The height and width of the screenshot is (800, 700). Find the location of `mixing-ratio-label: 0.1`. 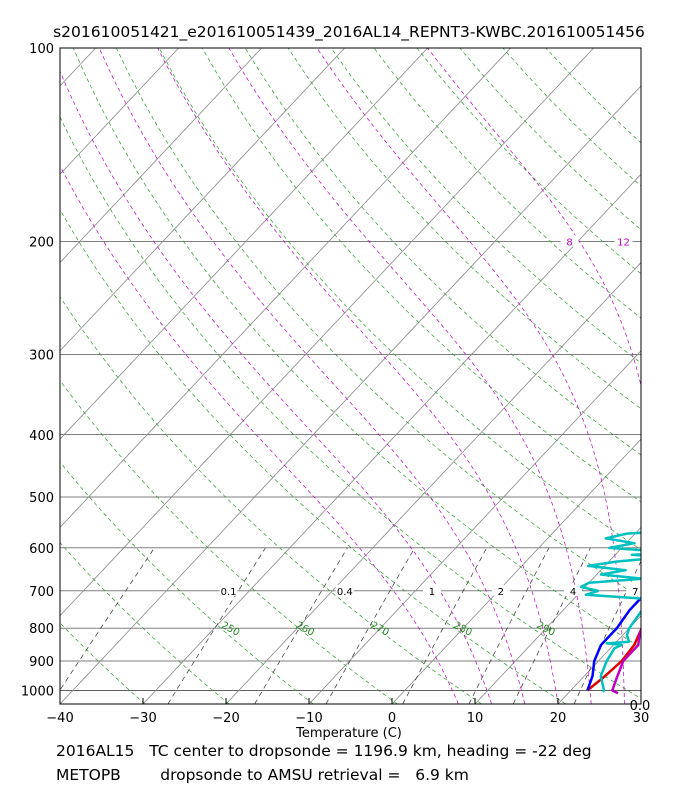

mixing-ratio-label: 0.1 is located at coordinates (229, 592).